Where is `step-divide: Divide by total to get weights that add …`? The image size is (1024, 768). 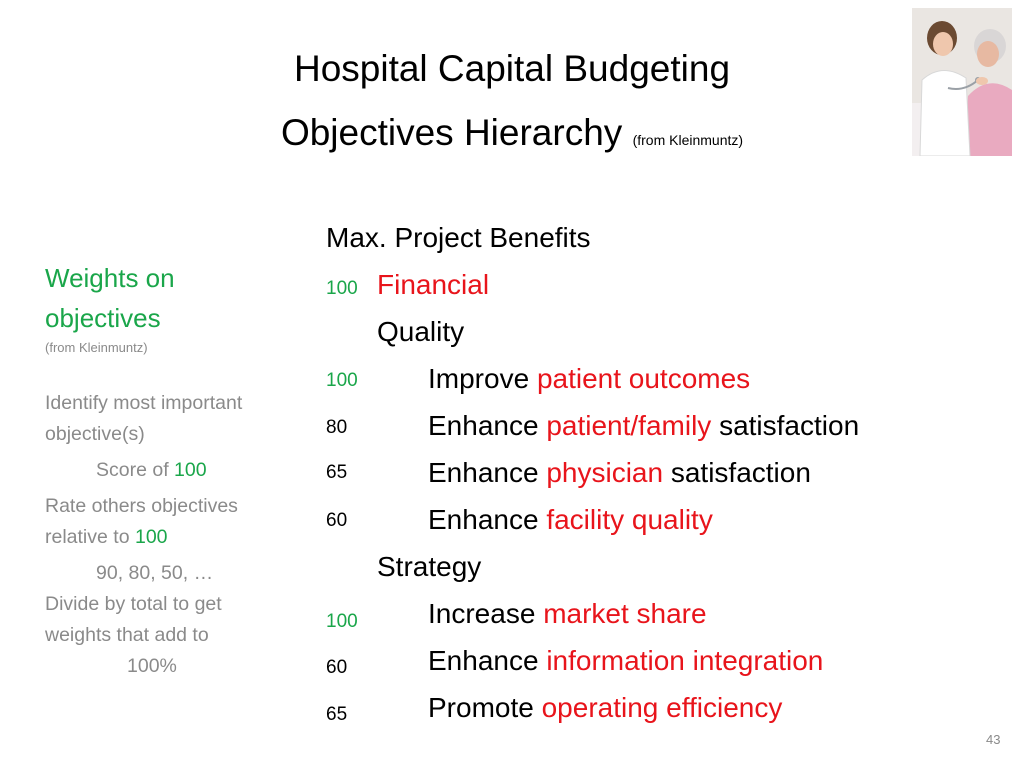
step-divide: Divide by total to get weights that add … is located at coordinates (133, 635).